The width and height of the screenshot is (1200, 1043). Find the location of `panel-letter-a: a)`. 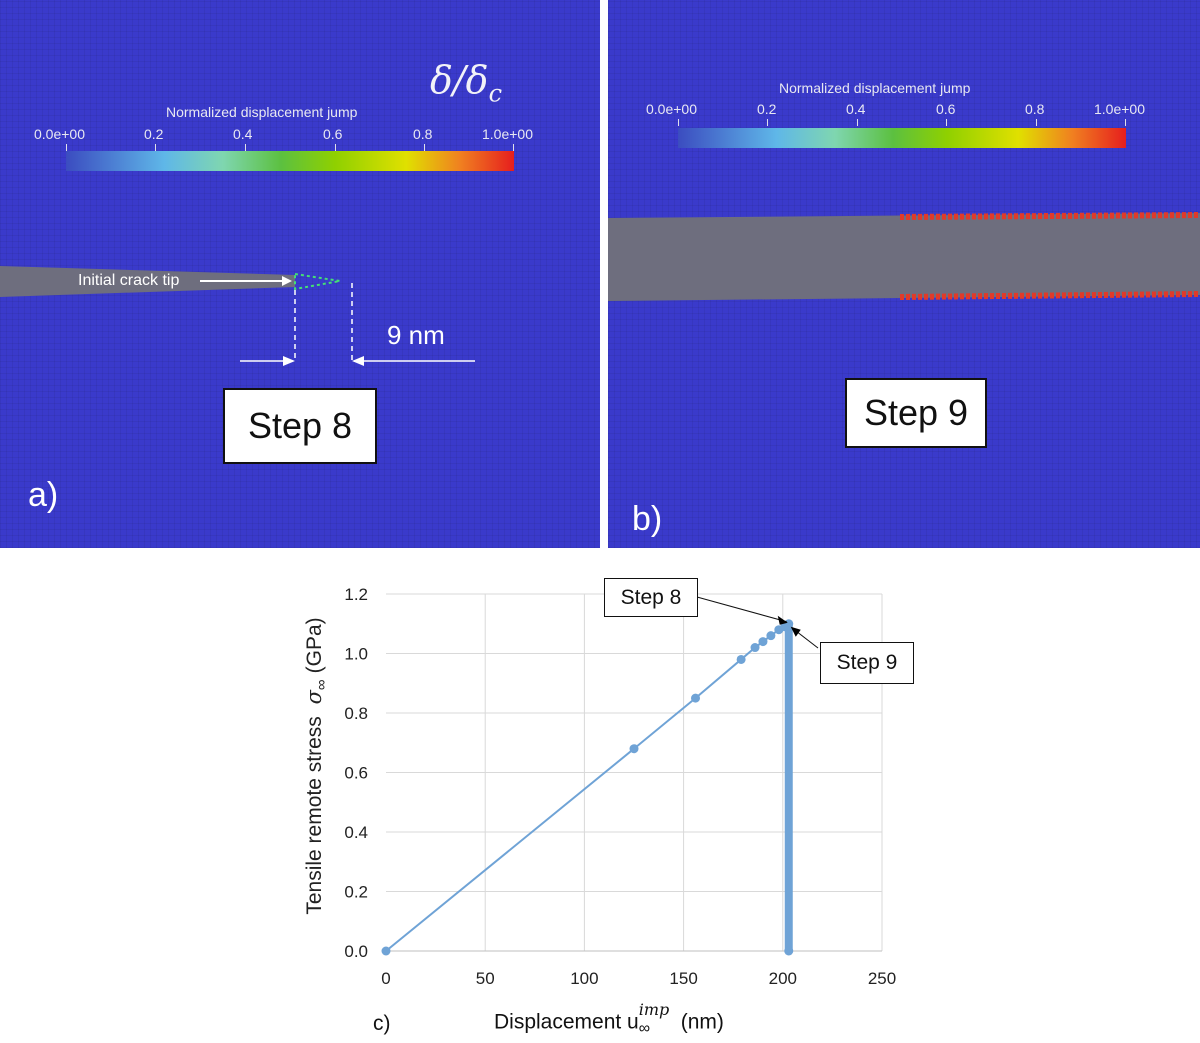

panel-letter-a: a) is located at coordinates (43, 495).